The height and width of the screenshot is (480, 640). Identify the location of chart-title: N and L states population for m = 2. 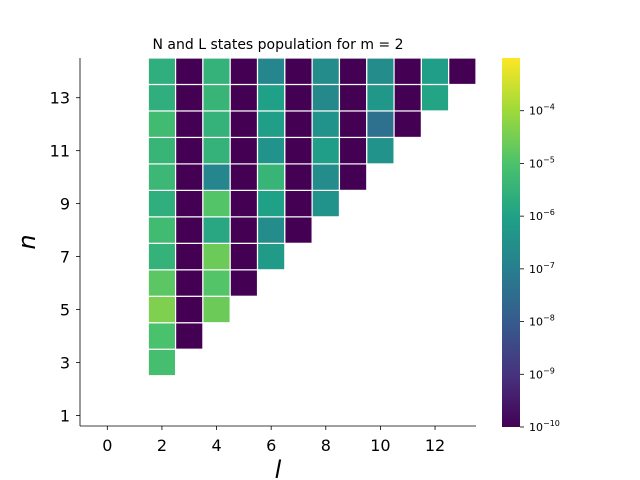
(278, 45).